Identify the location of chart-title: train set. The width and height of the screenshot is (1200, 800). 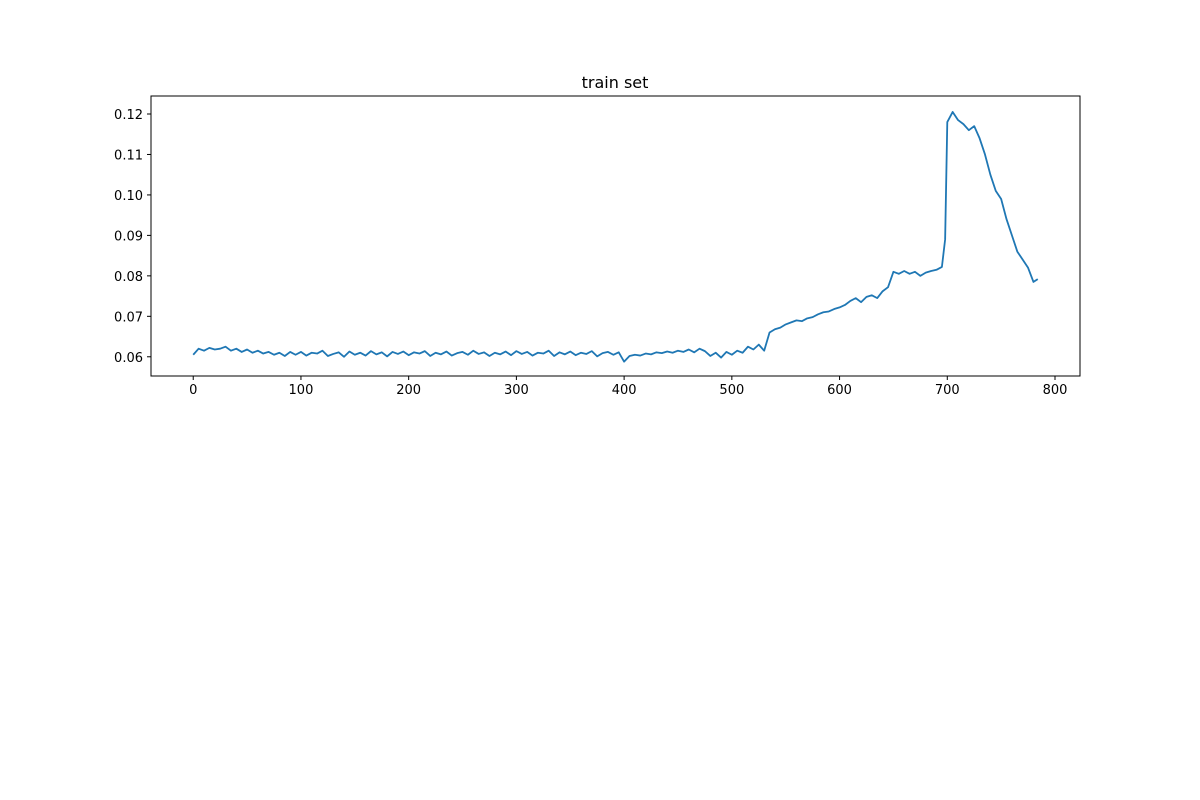
(615, 82).